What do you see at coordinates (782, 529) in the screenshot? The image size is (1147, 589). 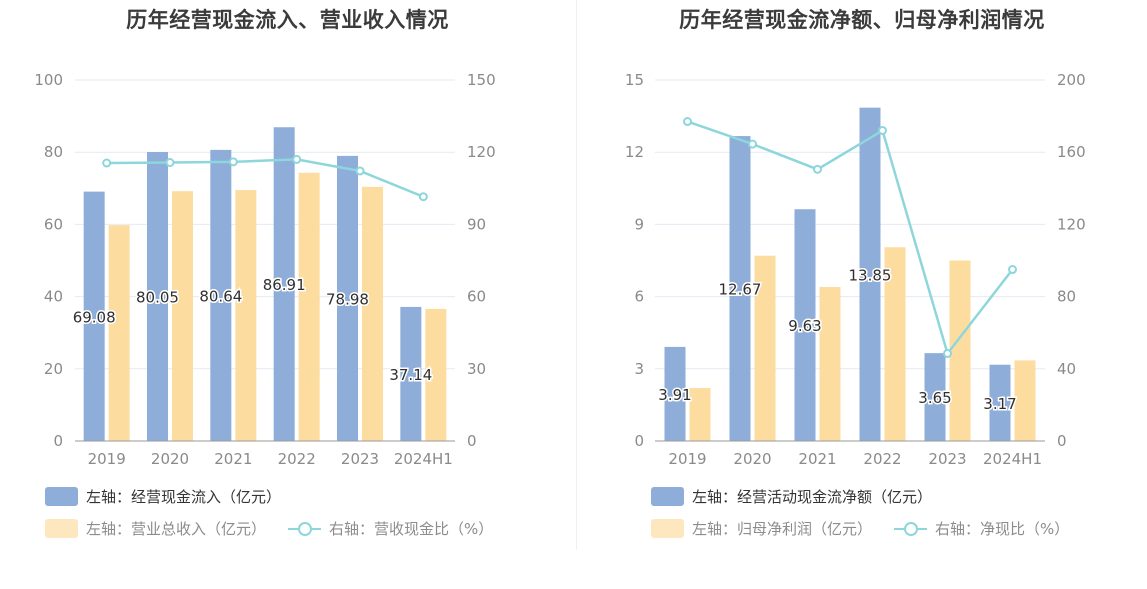 I see `legend-label: 左轴：归母净利润（亿元）` at bounding box center [782, 529].